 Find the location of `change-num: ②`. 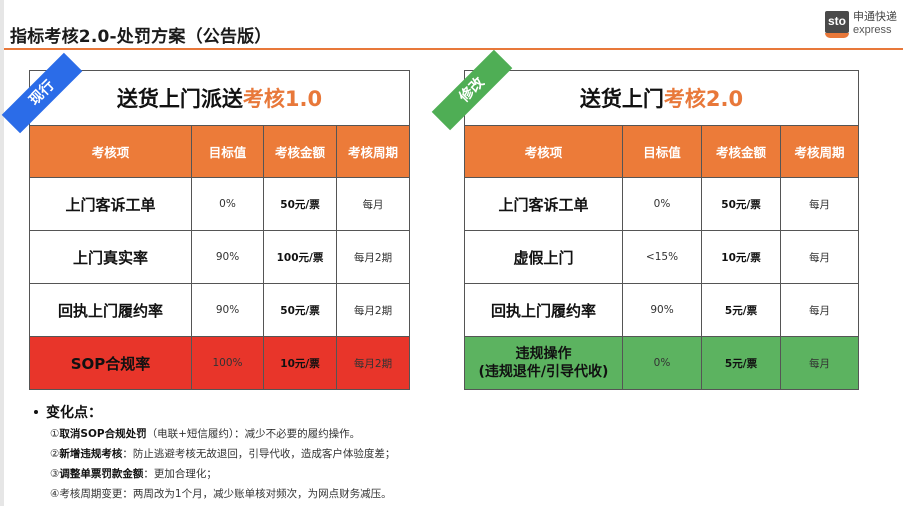

change-num: ② is located at coordinates (55, 454).